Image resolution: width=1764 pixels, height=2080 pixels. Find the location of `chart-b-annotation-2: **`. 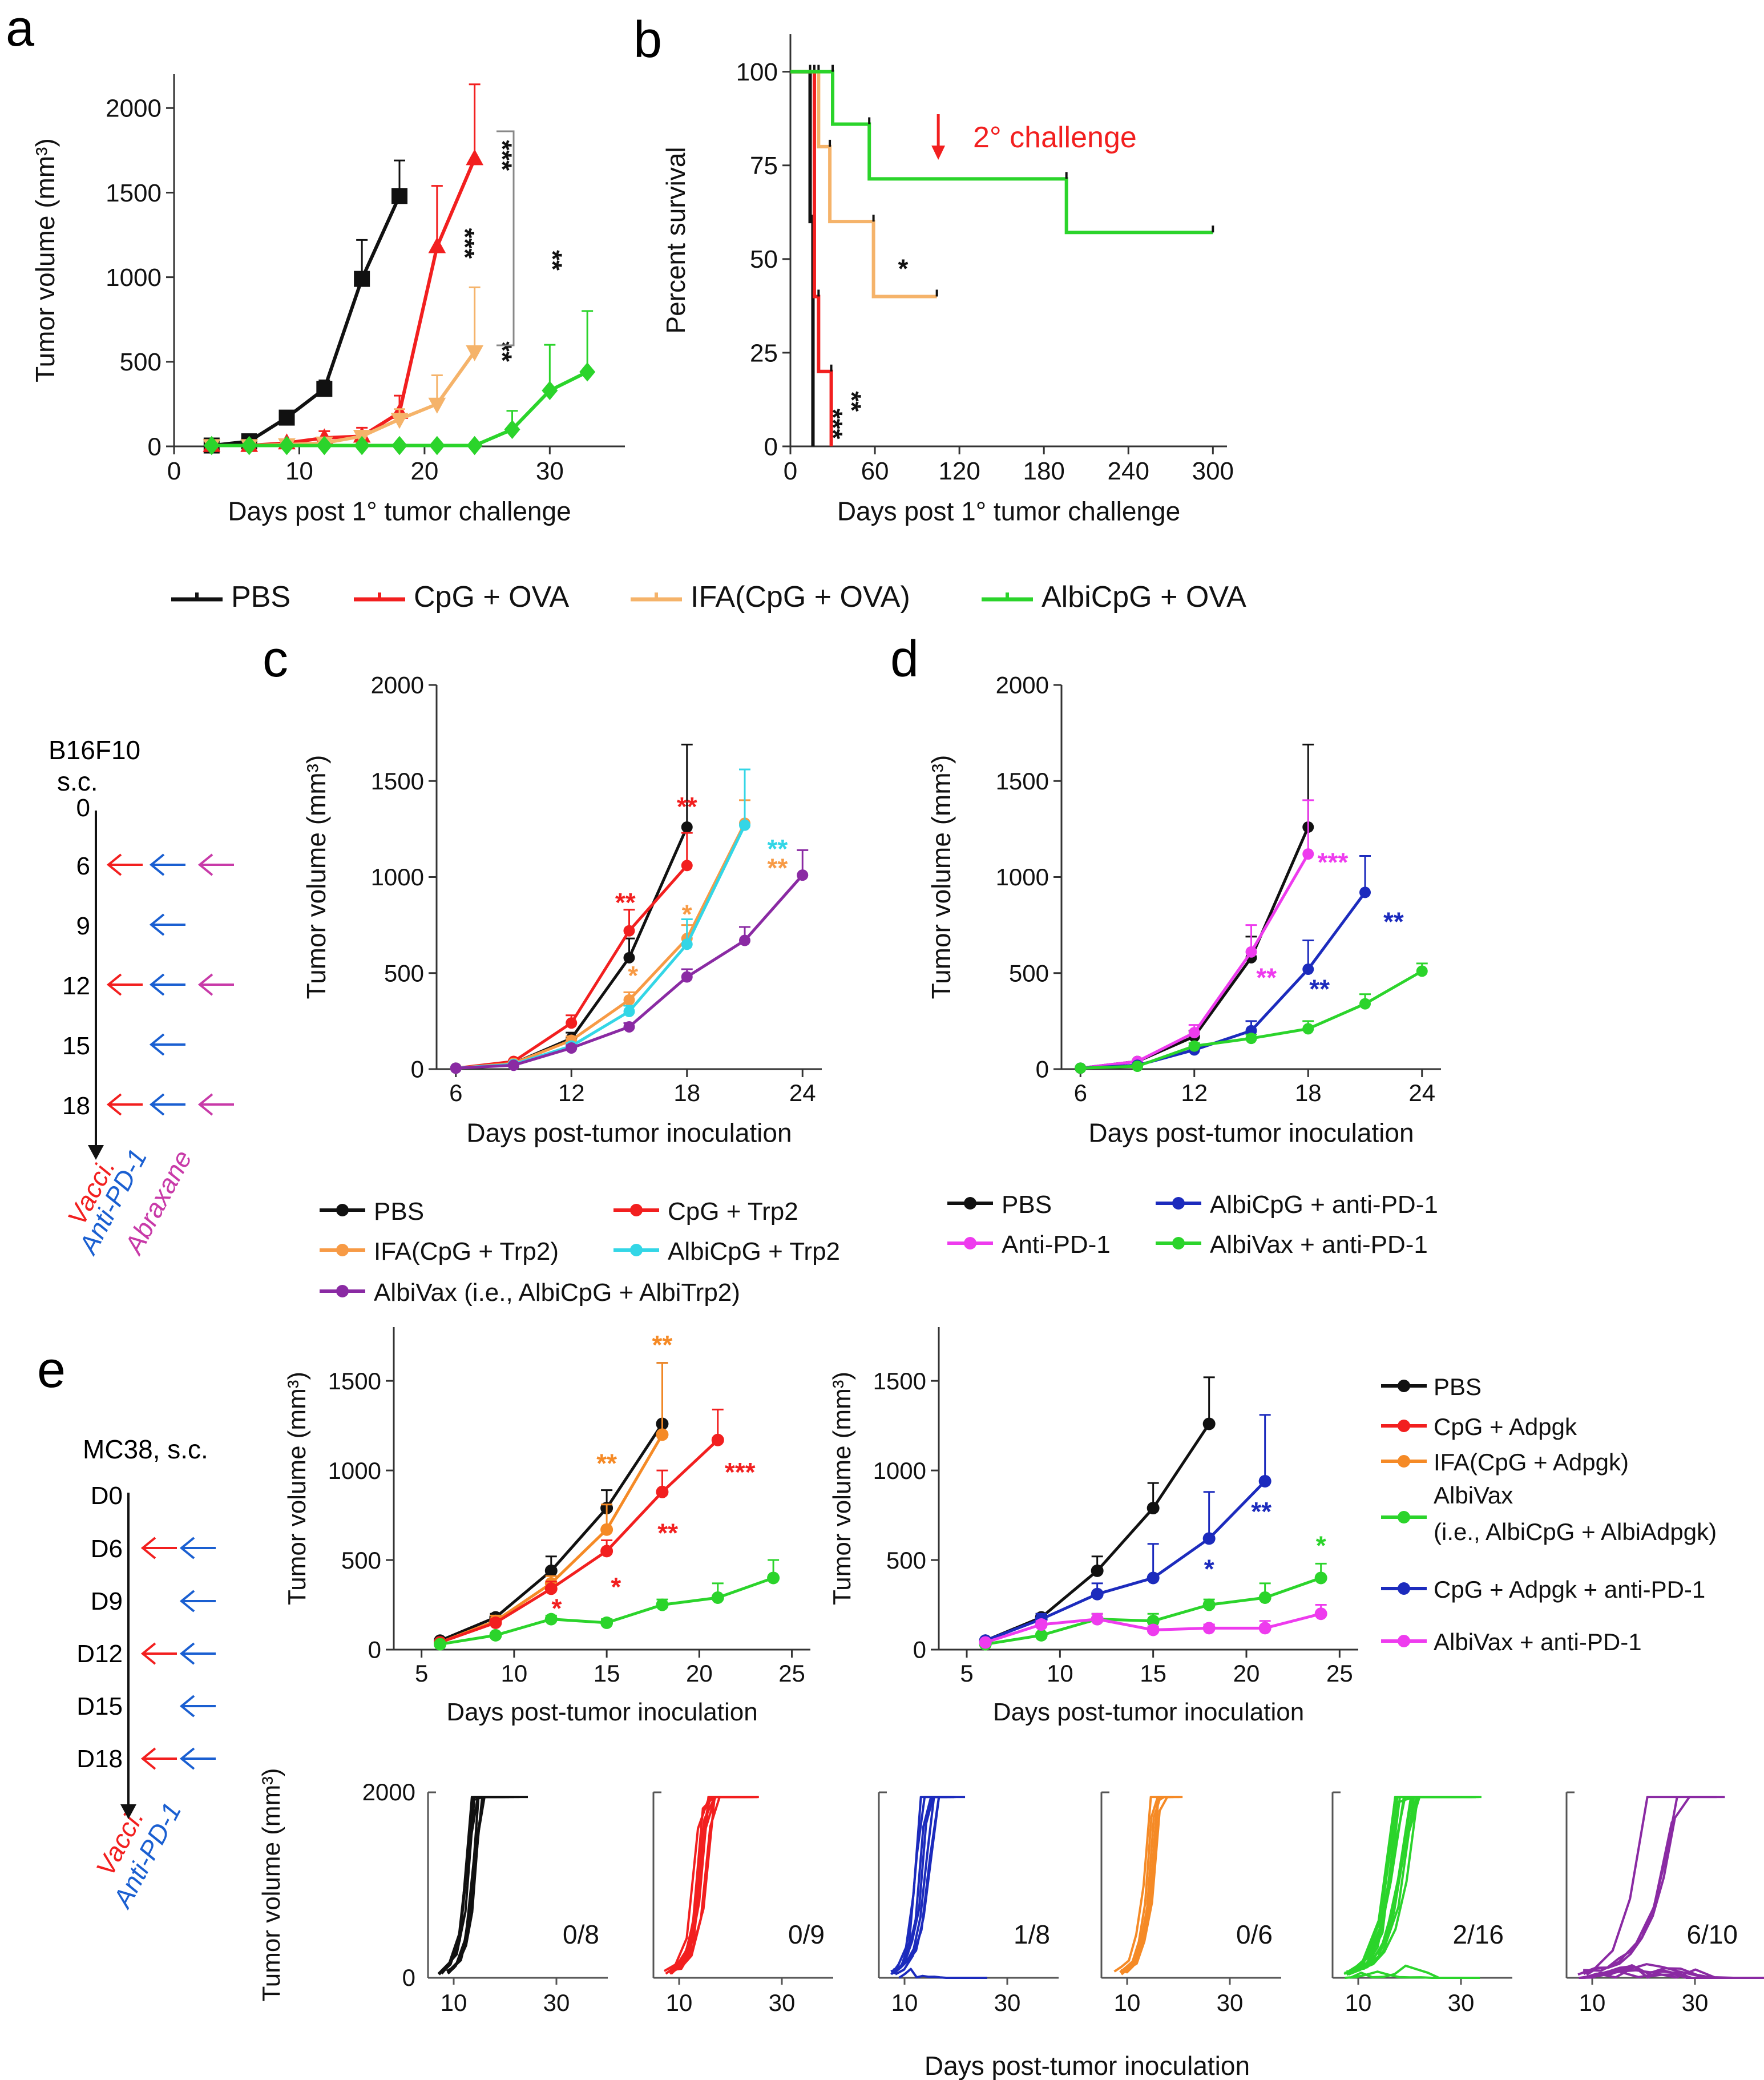

chart-b-annotation-2: ** is located at coordinates (851, 401).